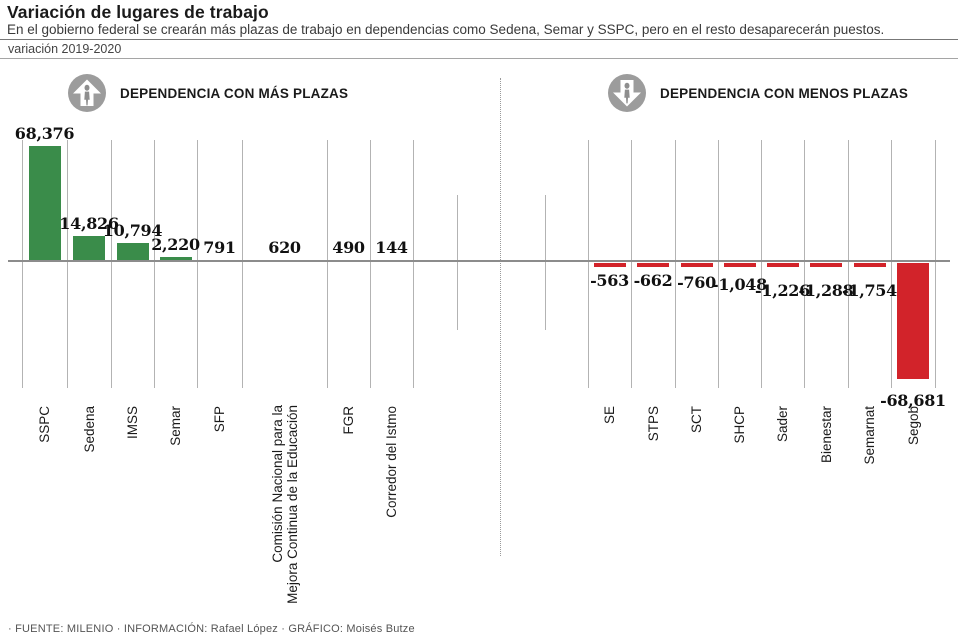 The height and width of the screenshot is (640, 958). I want to click on category-label: Sader, so click(793, 423).